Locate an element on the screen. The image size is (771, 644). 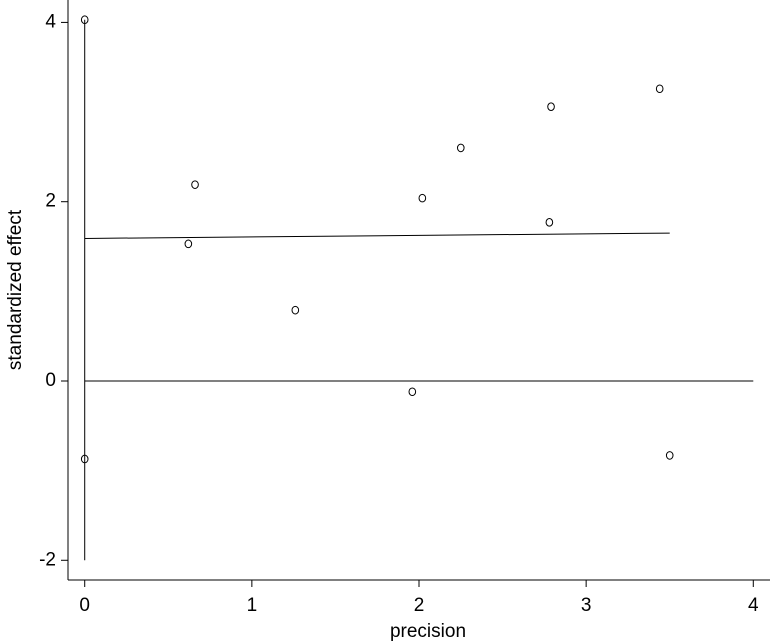
x-tick-label: 4 is located at coordinates (753, 605).